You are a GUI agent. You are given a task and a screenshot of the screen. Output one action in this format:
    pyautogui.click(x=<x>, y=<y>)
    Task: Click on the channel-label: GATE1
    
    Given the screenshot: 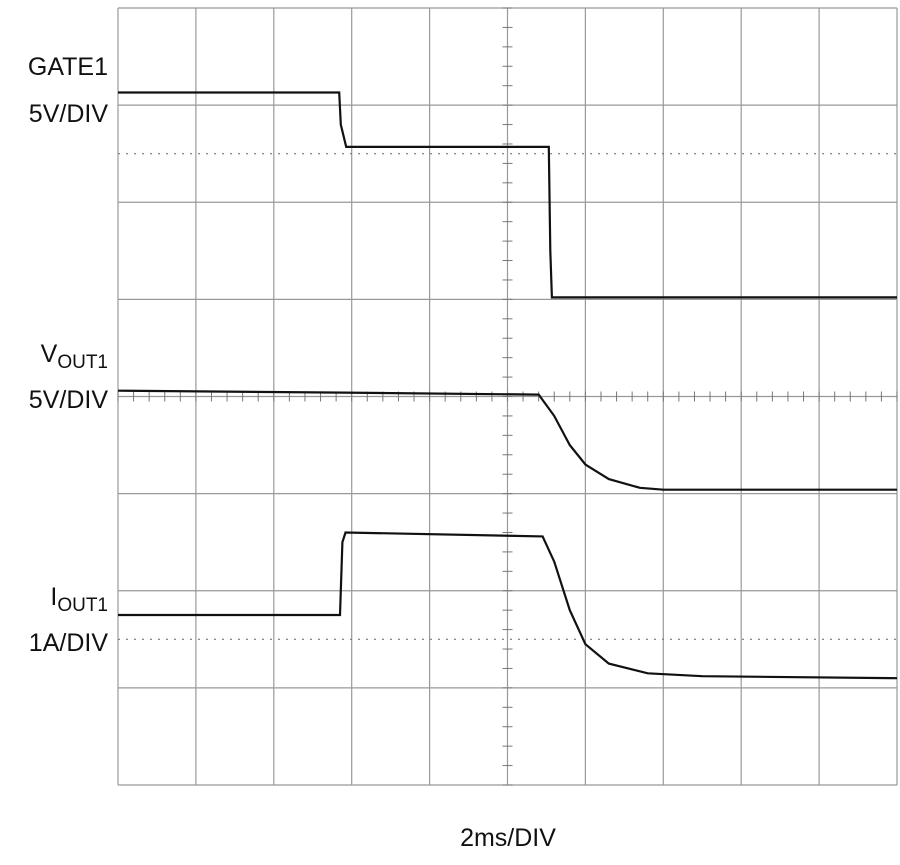 What is the action you would take?
    pyautogui.click(x=68, y=67)
    